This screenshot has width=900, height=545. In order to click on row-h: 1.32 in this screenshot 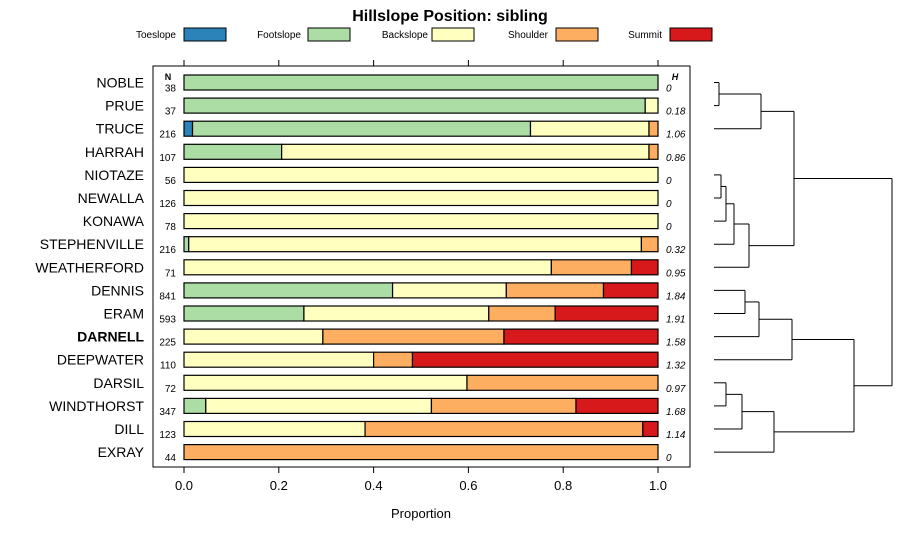, I will do `click(676, 366)`.